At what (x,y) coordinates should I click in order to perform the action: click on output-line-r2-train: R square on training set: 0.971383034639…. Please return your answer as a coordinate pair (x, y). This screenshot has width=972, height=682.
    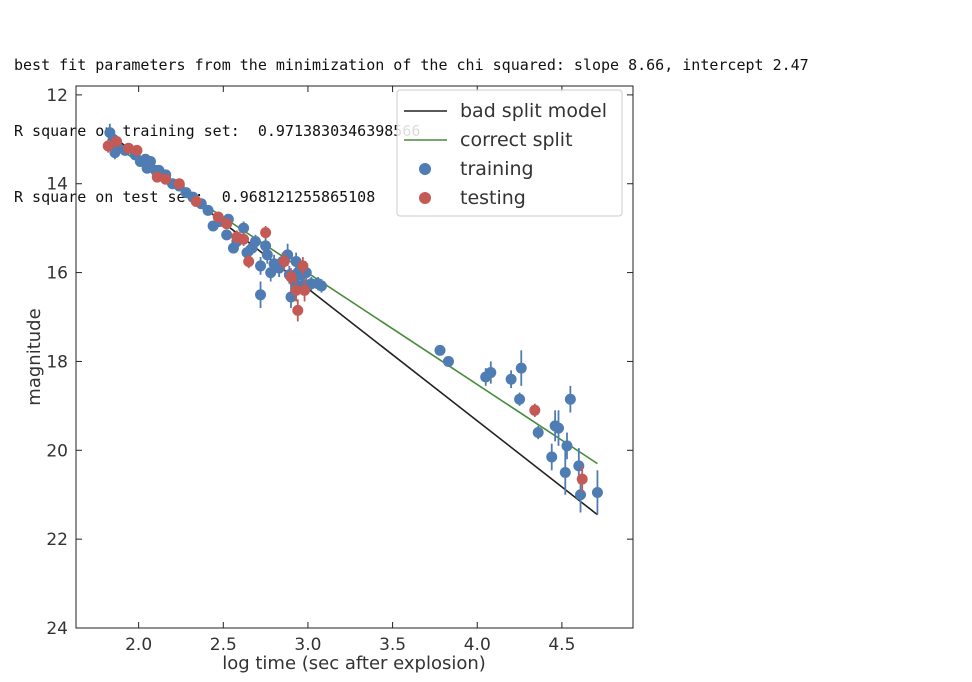
    Looking at the image, I should click on (217, 131).